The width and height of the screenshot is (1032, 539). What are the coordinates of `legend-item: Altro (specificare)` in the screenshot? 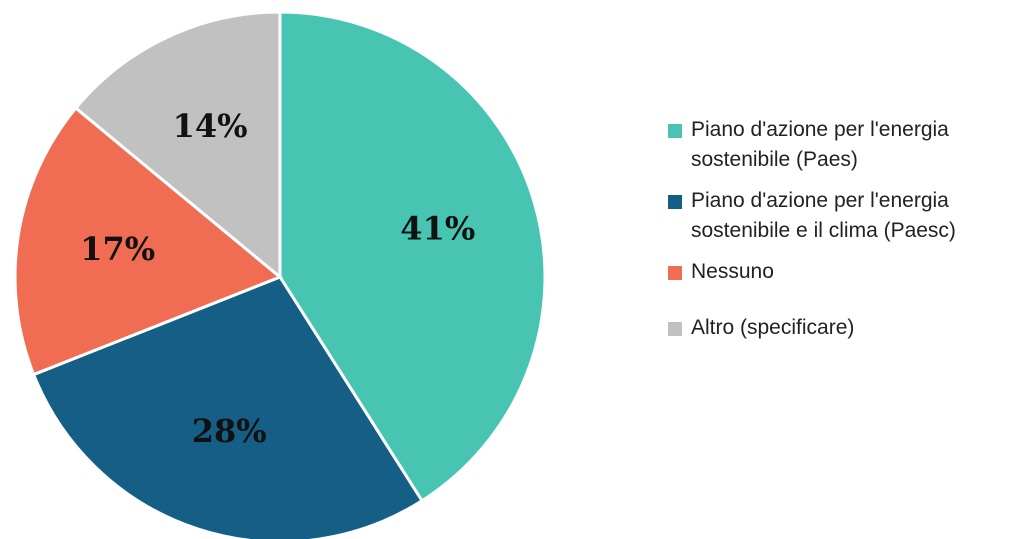 It's located at (848, 328).